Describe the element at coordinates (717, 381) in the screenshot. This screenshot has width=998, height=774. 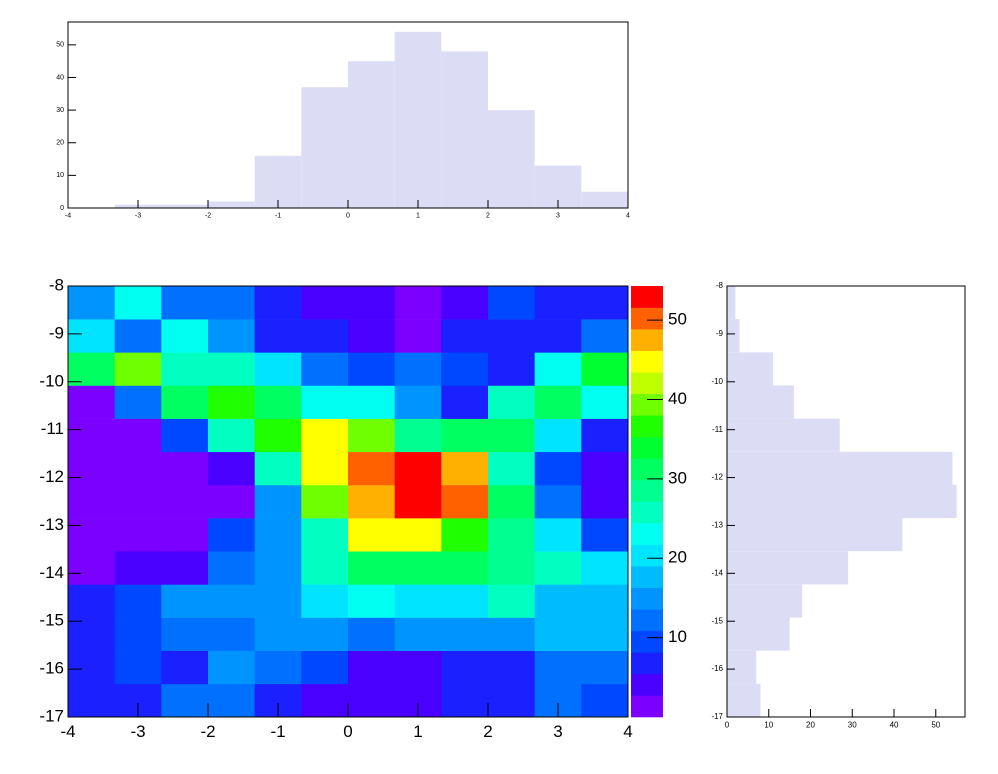
I see `y-tick-label: -10` at that location.